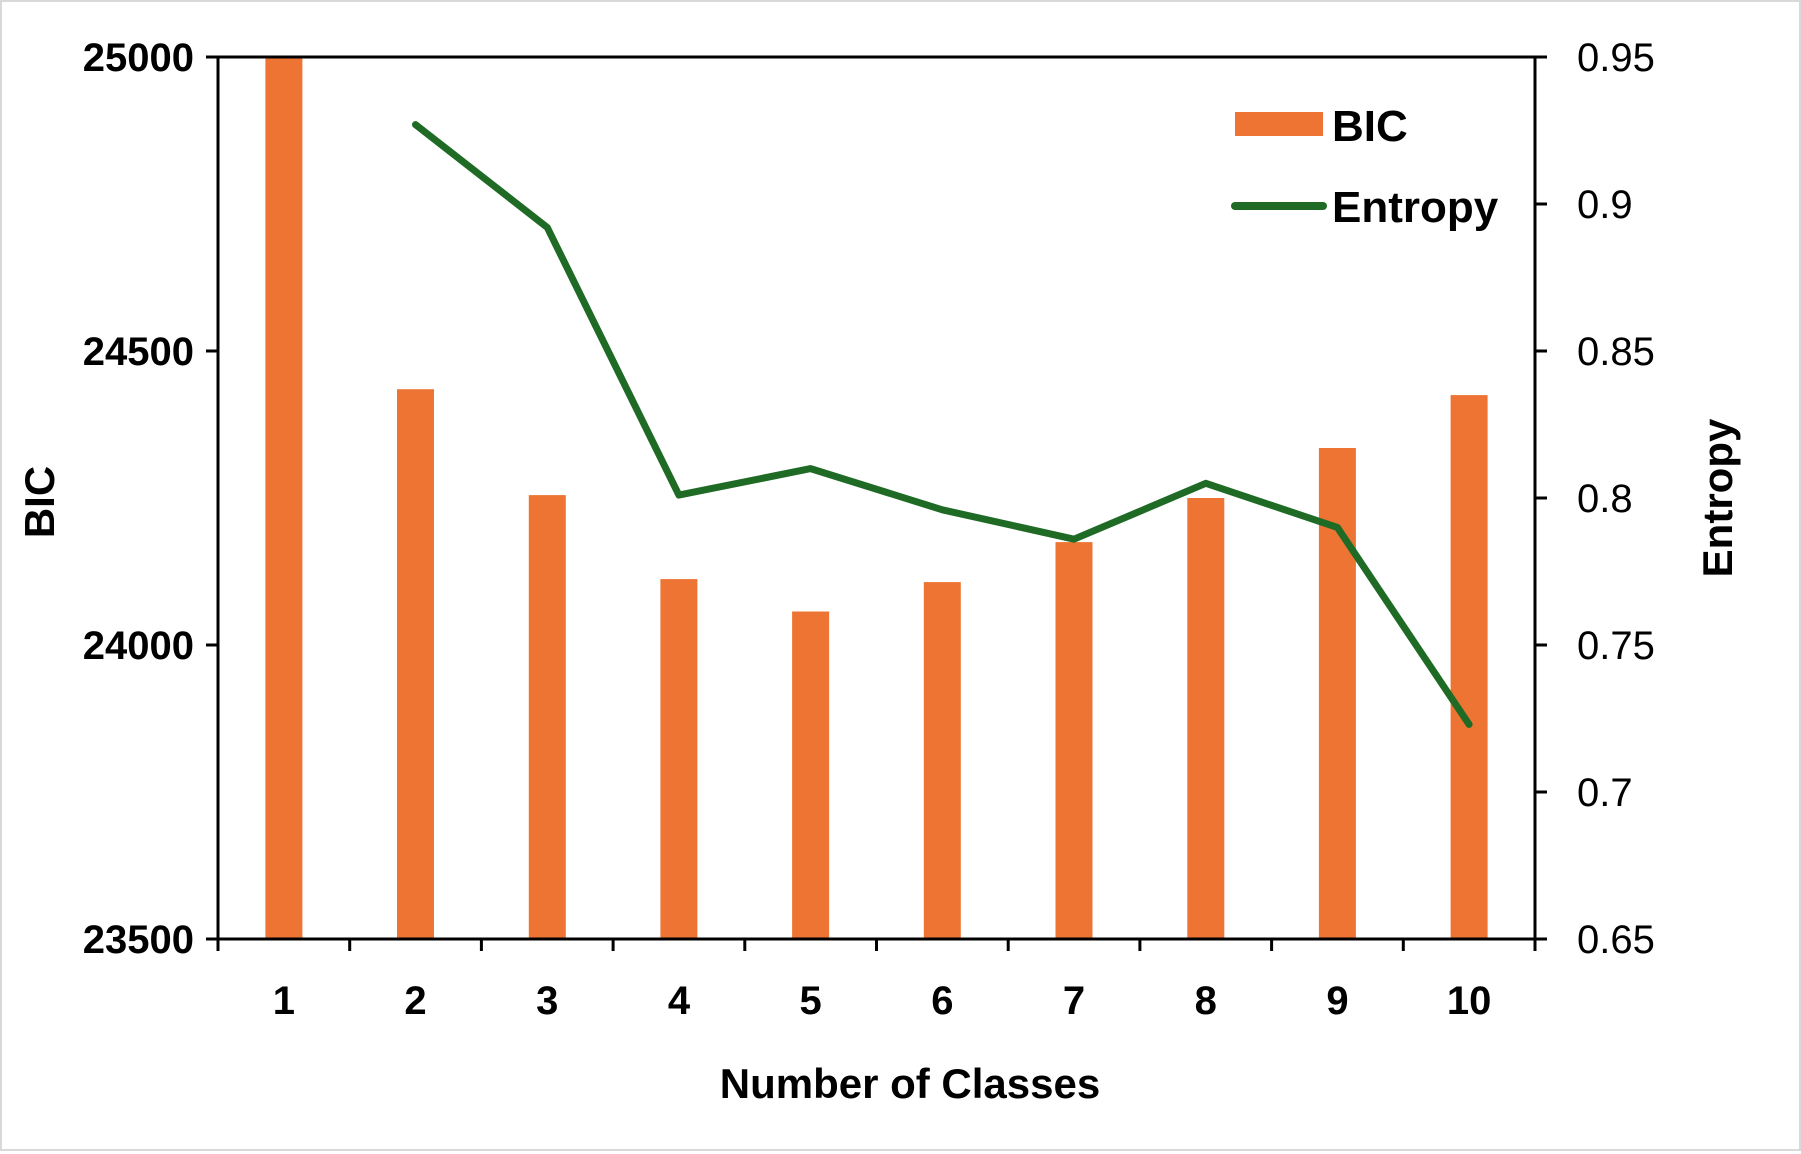 The image size is (1801, 1154). What do you see at coordinates (1605, 793) in the screenshot?
I see `y2-tick-label-0.7: 0.7` at bounding box center [1605, 793].